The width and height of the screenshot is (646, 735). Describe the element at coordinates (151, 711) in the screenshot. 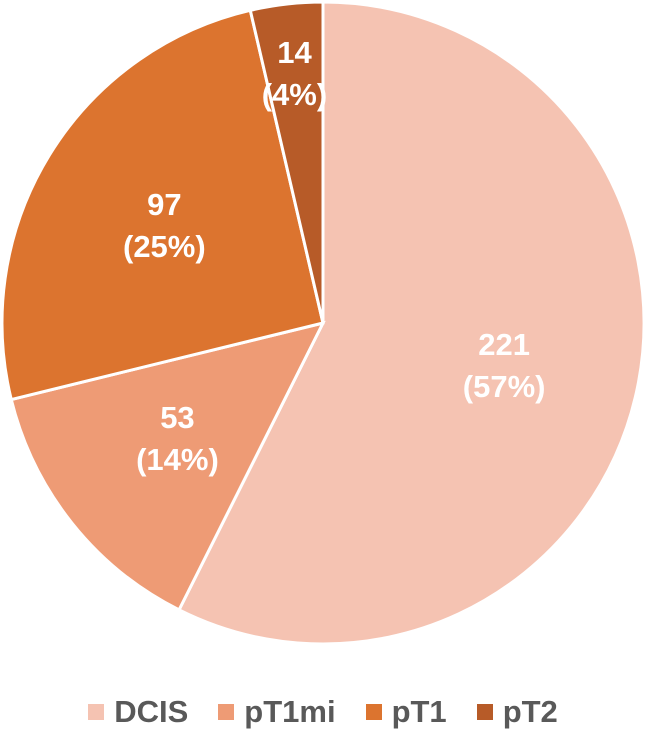

I see `legend-label: DCIS` at that location.